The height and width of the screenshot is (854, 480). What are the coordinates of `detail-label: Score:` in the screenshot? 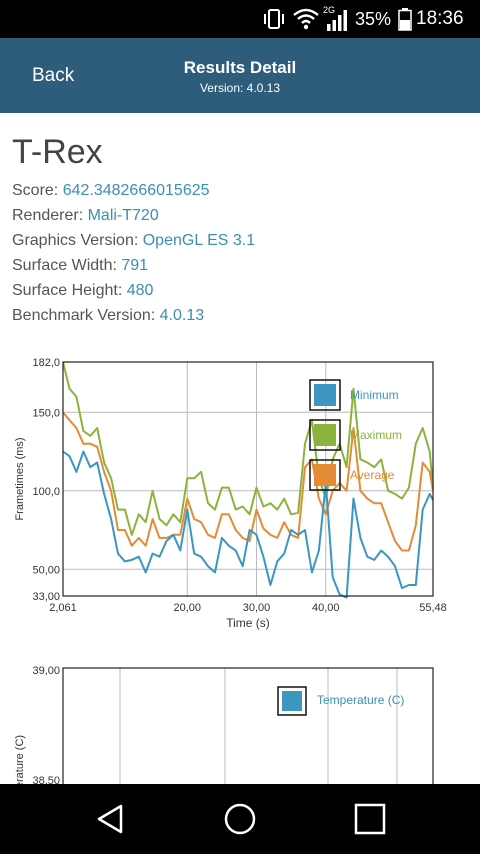 It's located at (37, 190).